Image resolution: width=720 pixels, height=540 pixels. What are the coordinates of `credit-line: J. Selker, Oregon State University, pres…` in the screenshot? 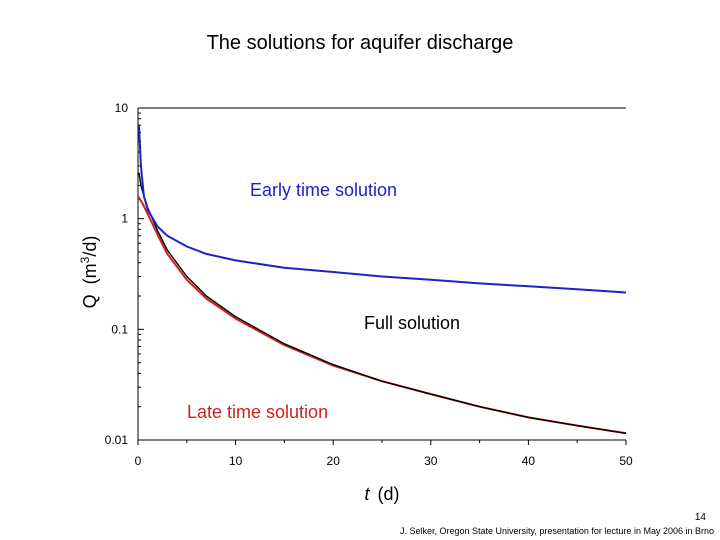 It's located at (557, 531).